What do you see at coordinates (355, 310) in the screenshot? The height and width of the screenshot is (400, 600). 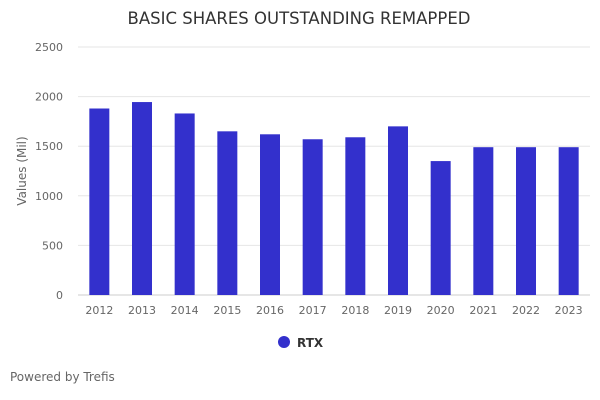 I see `x-tick-label: 2018` at bounding box center [355, 310].